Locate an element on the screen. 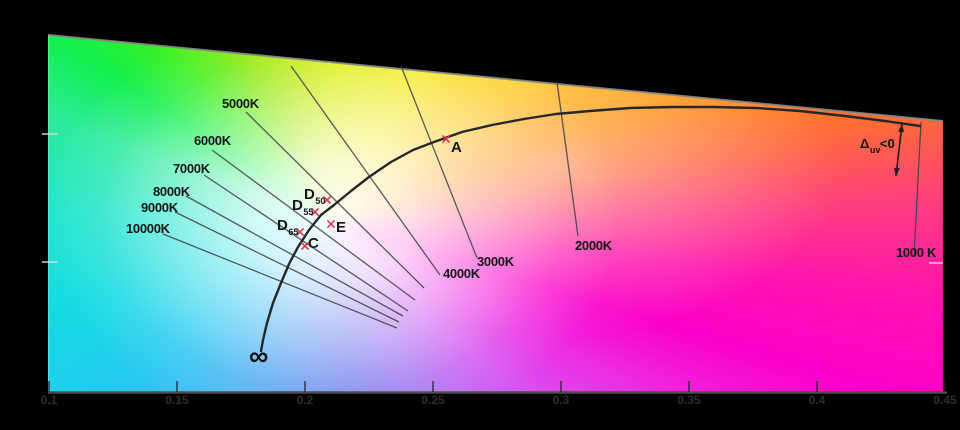 The height and width of the screenshot is (430, 960). isotherm-label-7000K: 7000K is located at coordinates (191, 168).